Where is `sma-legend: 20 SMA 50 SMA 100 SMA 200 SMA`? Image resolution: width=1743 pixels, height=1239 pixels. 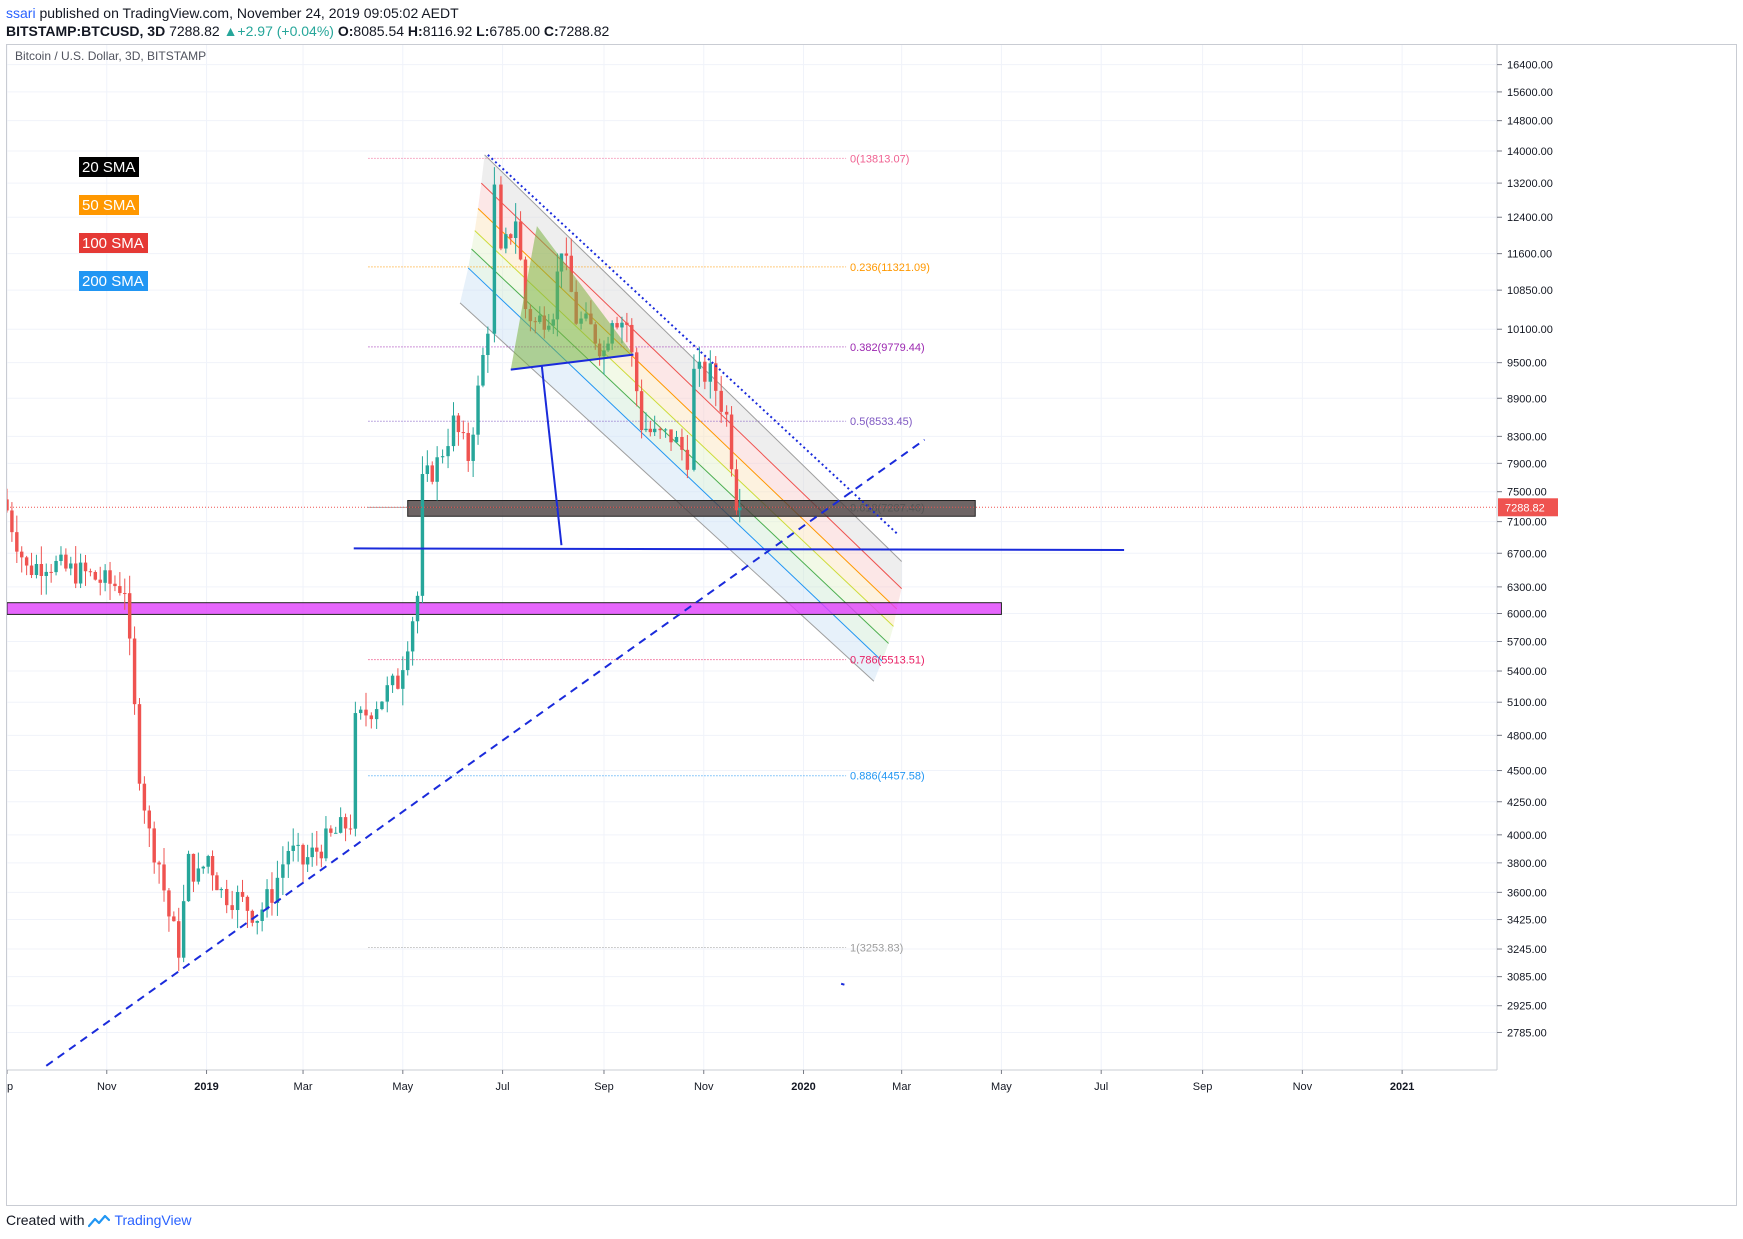 sma-legend: 20 SMA 50 SMA 100 SMA 200 SMA is located at coordinates (113, 224).